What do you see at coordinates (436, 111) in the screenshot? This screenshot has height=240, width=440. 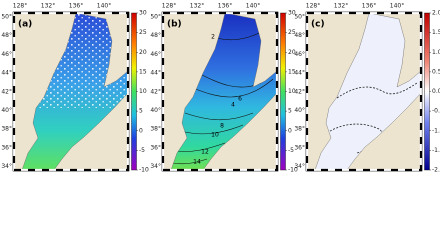 I see `colorbar-label: -0.5` at bounding box center [436, 111].